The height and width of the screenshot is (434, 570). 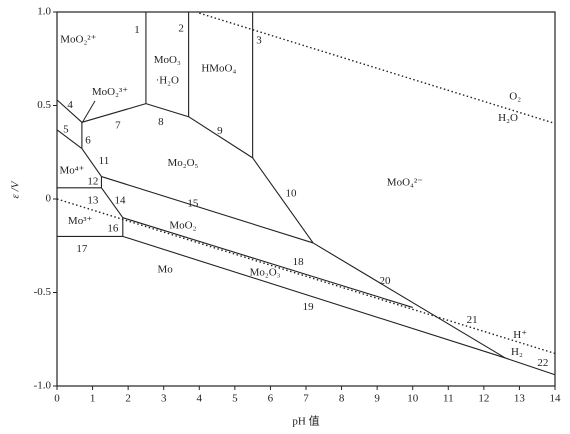 What do you see at coordinates (66, 129) in the screenshot?
I see `annotation: 5` at bounding box center [66, 129].